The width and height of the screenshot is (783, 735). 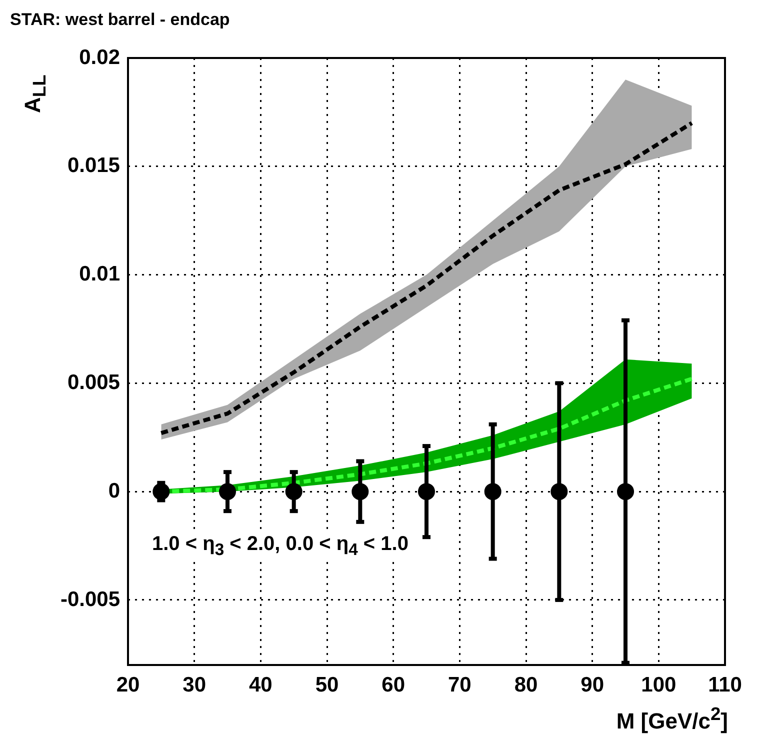 What do you see at coordinates (93, 166) in the screenshot?
I see `y-tick-label: 0.015` at bounding box center [93, 166].